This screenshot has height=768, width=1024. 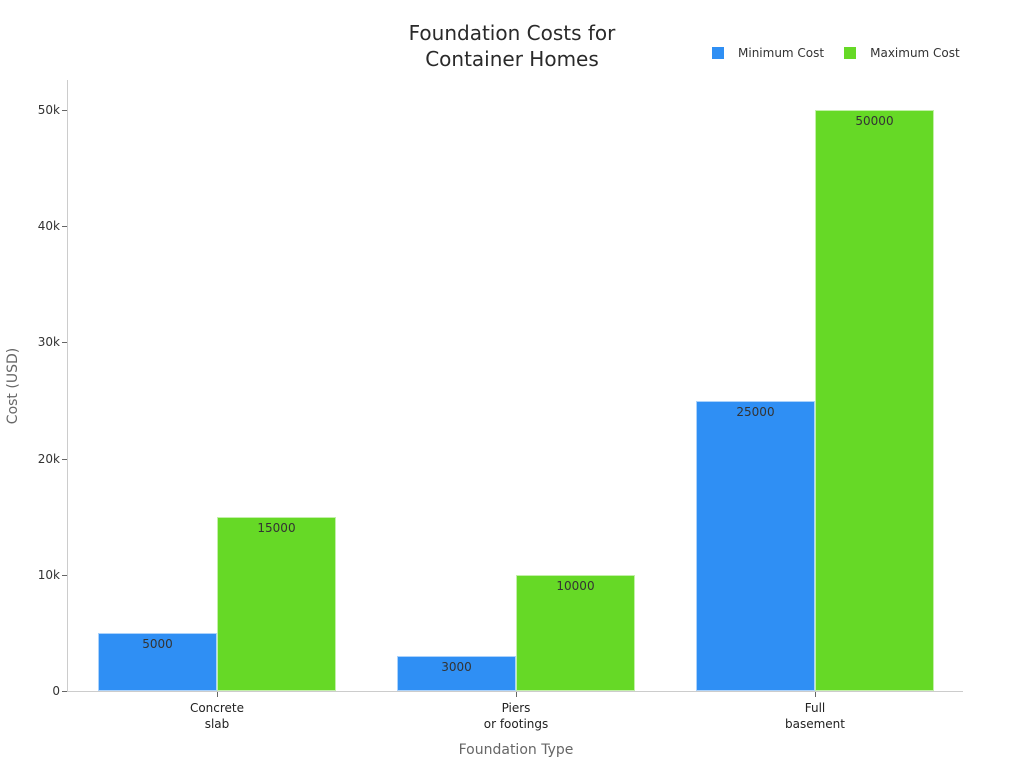 What do you see at coordinates (48, 110) in the screenshot?
I see `y-tick-label: 50k` at bounding box center [48, 110].